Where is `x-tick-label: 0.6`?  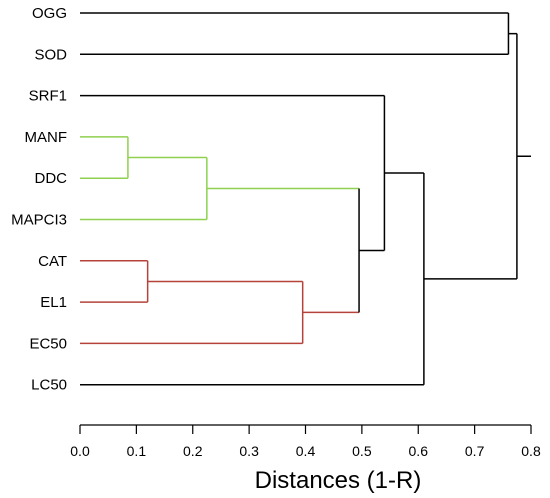 x-tick-label: 0.6 is located at coordinates (419, 451).